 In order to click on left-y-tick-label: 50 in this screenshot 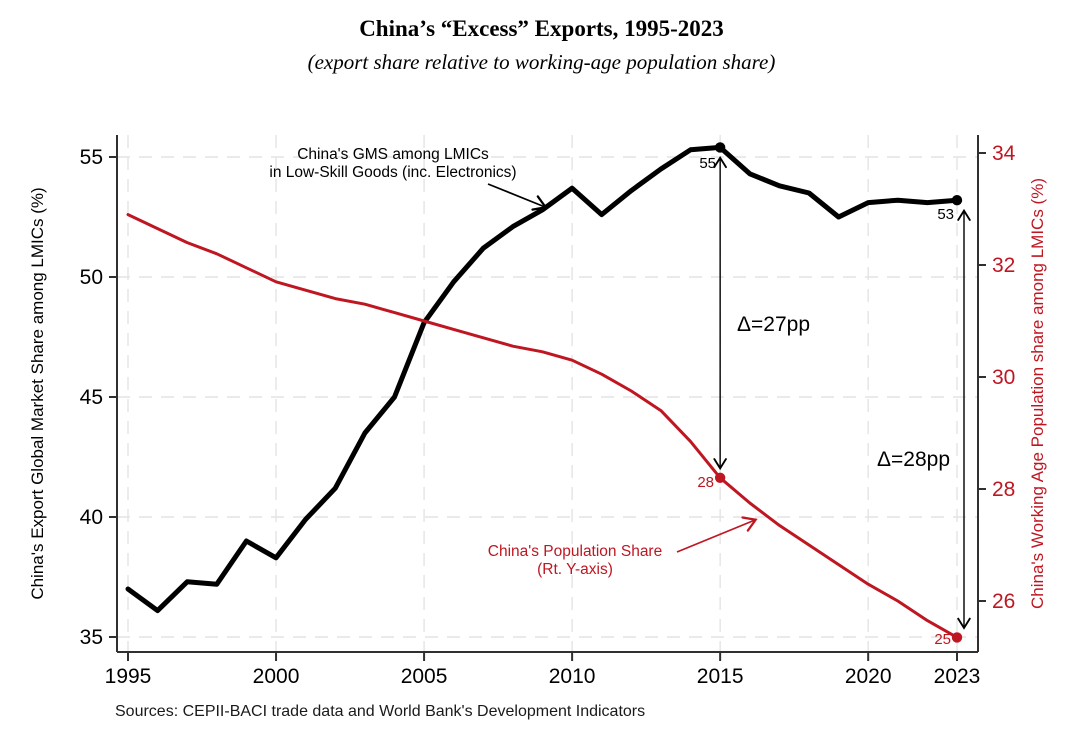, I will do `click(91, 277)`.